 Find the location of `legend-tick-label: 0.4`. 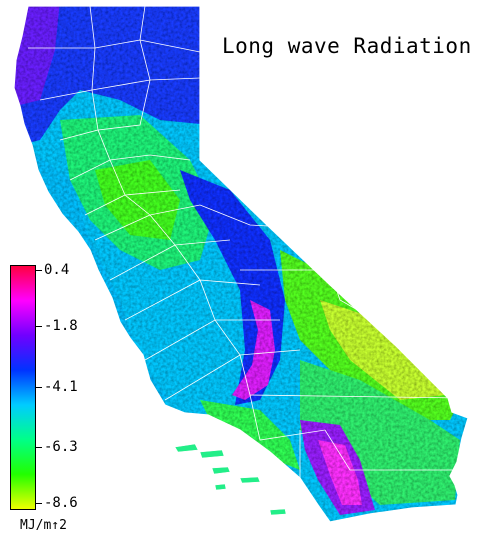

legend-tick-label: 0.4 is located at coordinates (57, 270).